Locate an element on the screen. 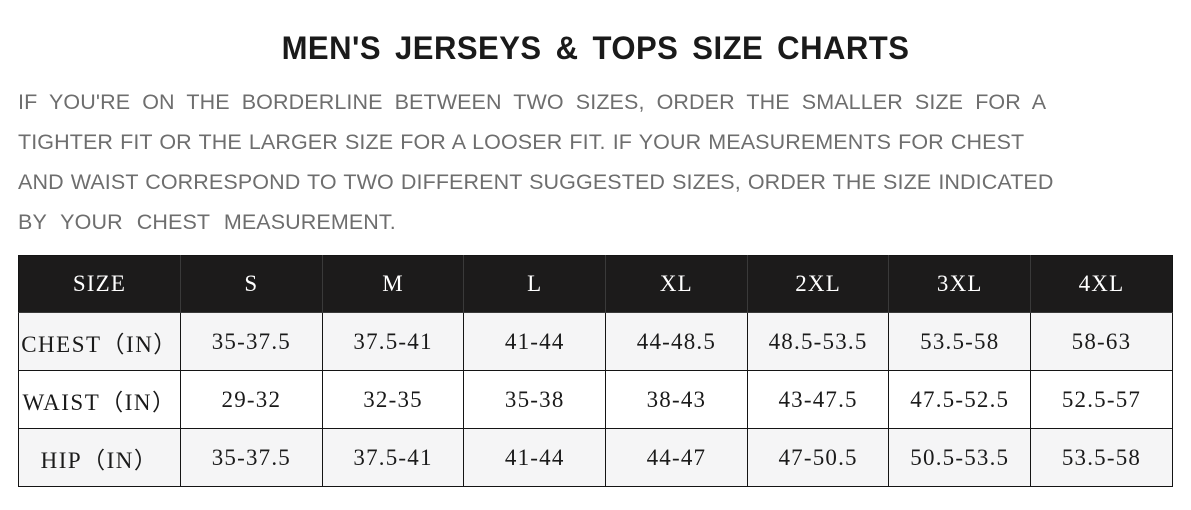 Image resolution: width=1191 pixels, height=510 pixels. column-header-size: SIZE is located at coordinates (99, 284).